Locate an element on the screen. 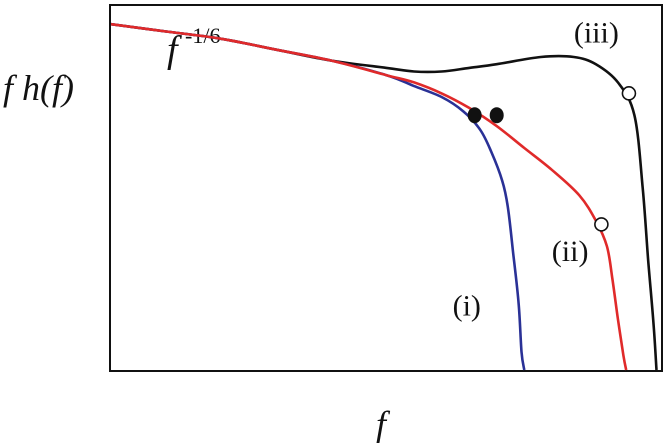  series-label-3: (iii) is located at coordinates (596, 32).